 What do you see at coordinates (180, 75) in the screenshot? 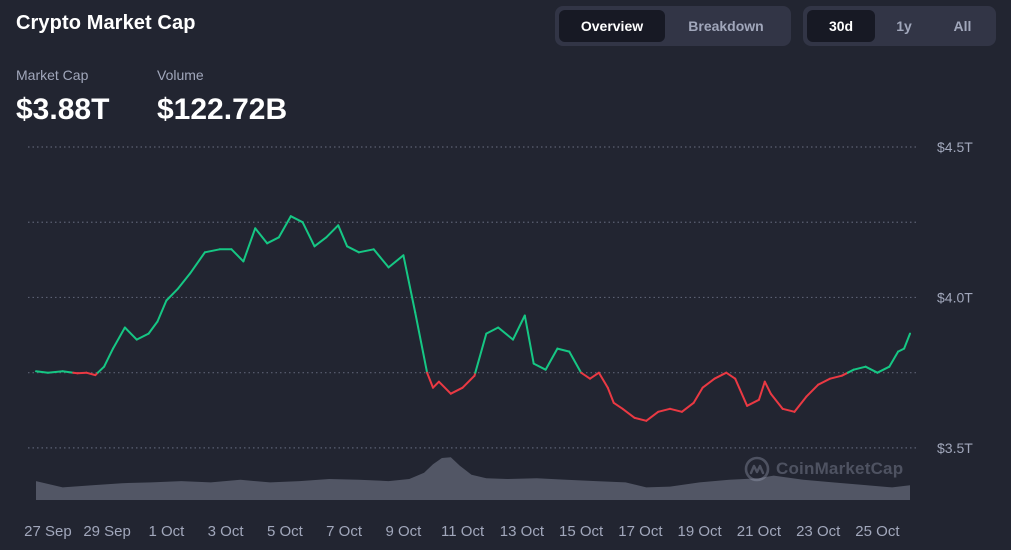
I see `volume-label: Volume` at bounding box center [180, 75].